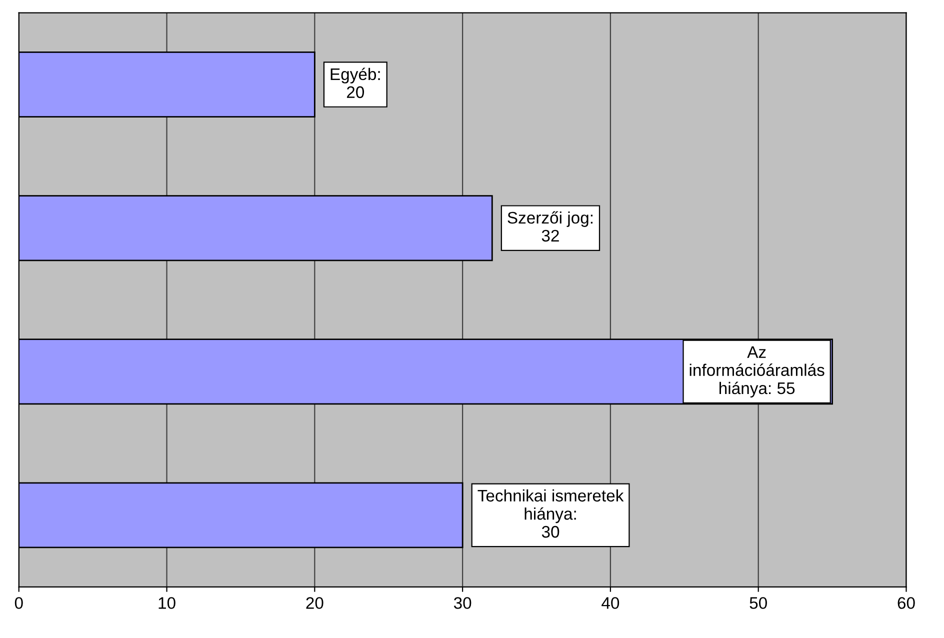 This screenshot has width=944, height=638. What do you see at coordinates (757, 372) in the screenshot?
I see `data-label: Az információáramlás hiánya: 55` at bounding box center [757, 372].